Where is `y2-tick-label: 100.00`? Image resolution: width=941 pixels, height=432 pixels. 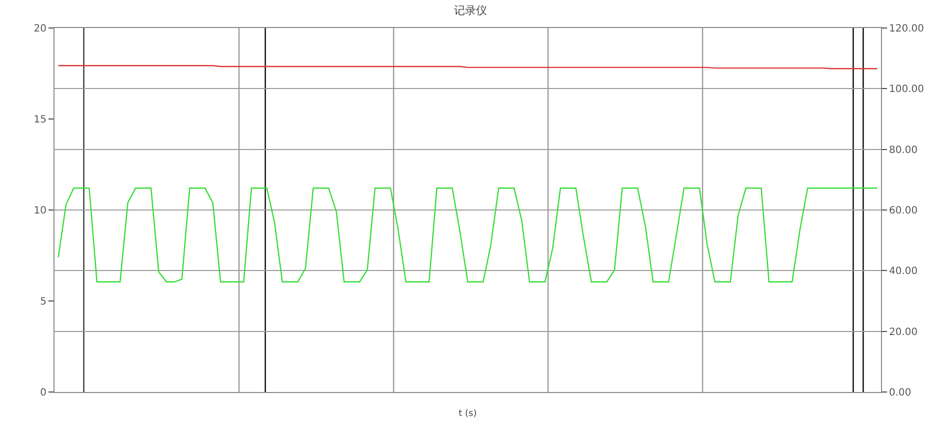
y2-tick-label: 100.00 is located at coordinates (906, 90).